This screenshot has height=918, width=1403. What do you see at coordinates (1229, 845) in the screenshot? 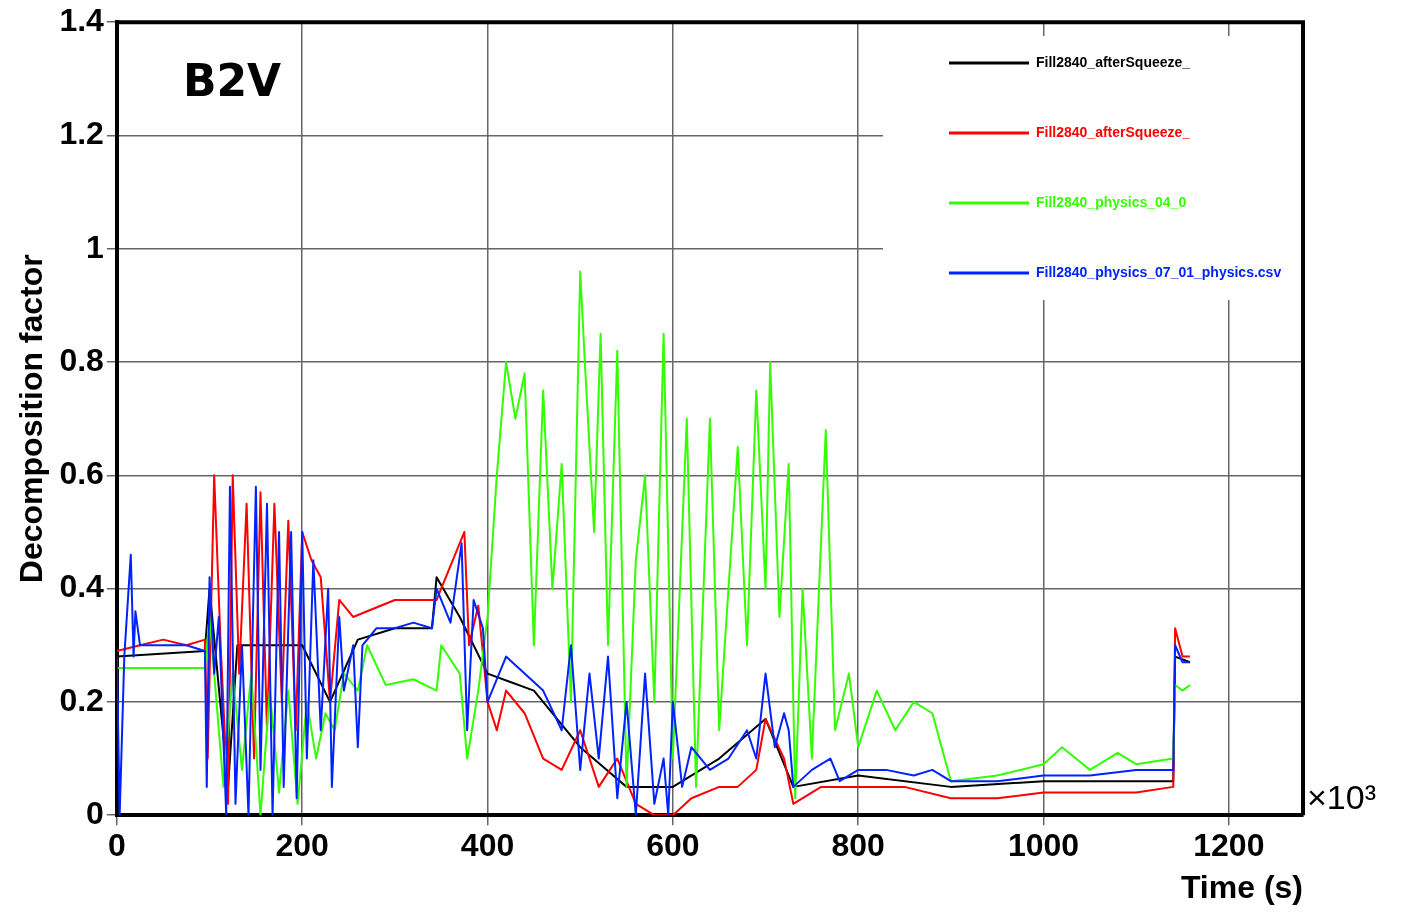
I see `x-tick-label: 1200` at bounding box center [1229, 845].